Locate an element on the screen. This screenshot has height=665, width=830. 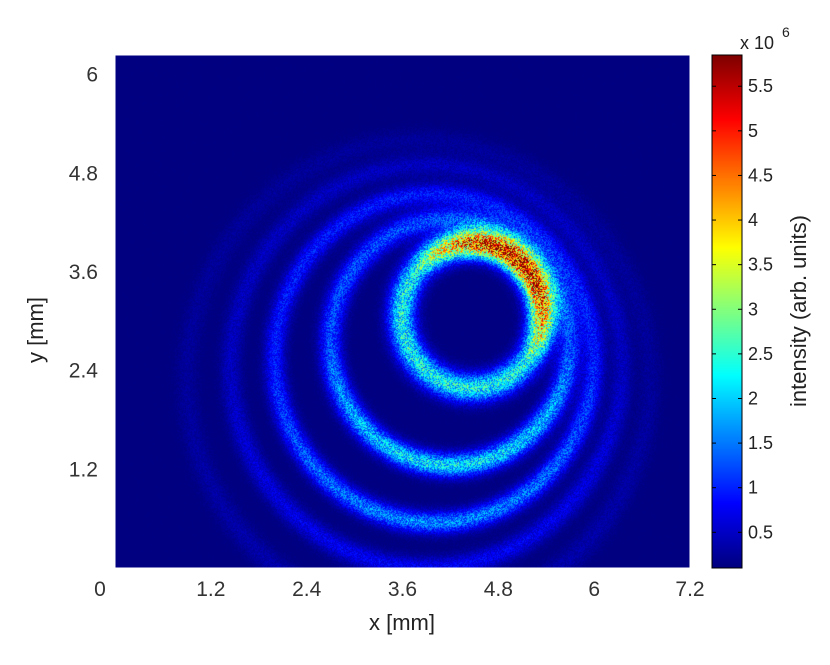
y-axis-ticks: 1.2 2.4 3.6 4.8 6 is located at coordinates (84, 273).